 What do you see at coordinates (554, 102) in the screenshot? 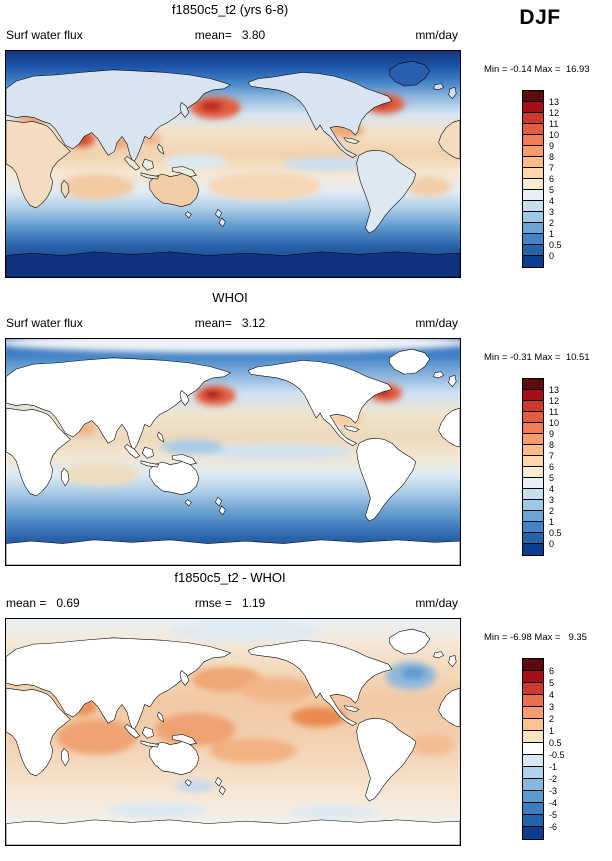
I see `colorbar-tick-label: 13` at bounding box center [554, 102].